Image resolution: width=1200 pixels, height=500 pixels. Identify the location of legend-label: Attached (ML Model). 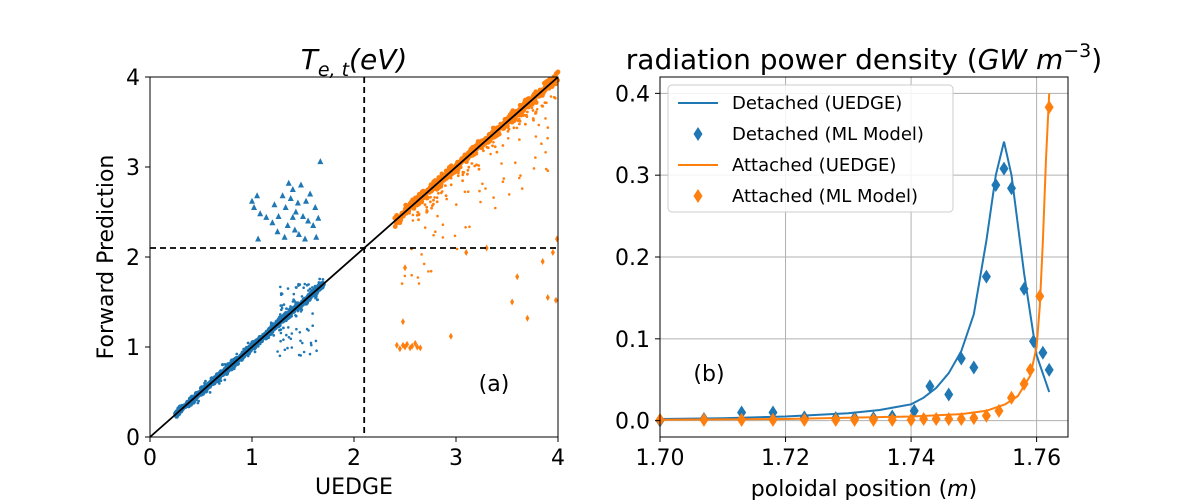
(825, 196).